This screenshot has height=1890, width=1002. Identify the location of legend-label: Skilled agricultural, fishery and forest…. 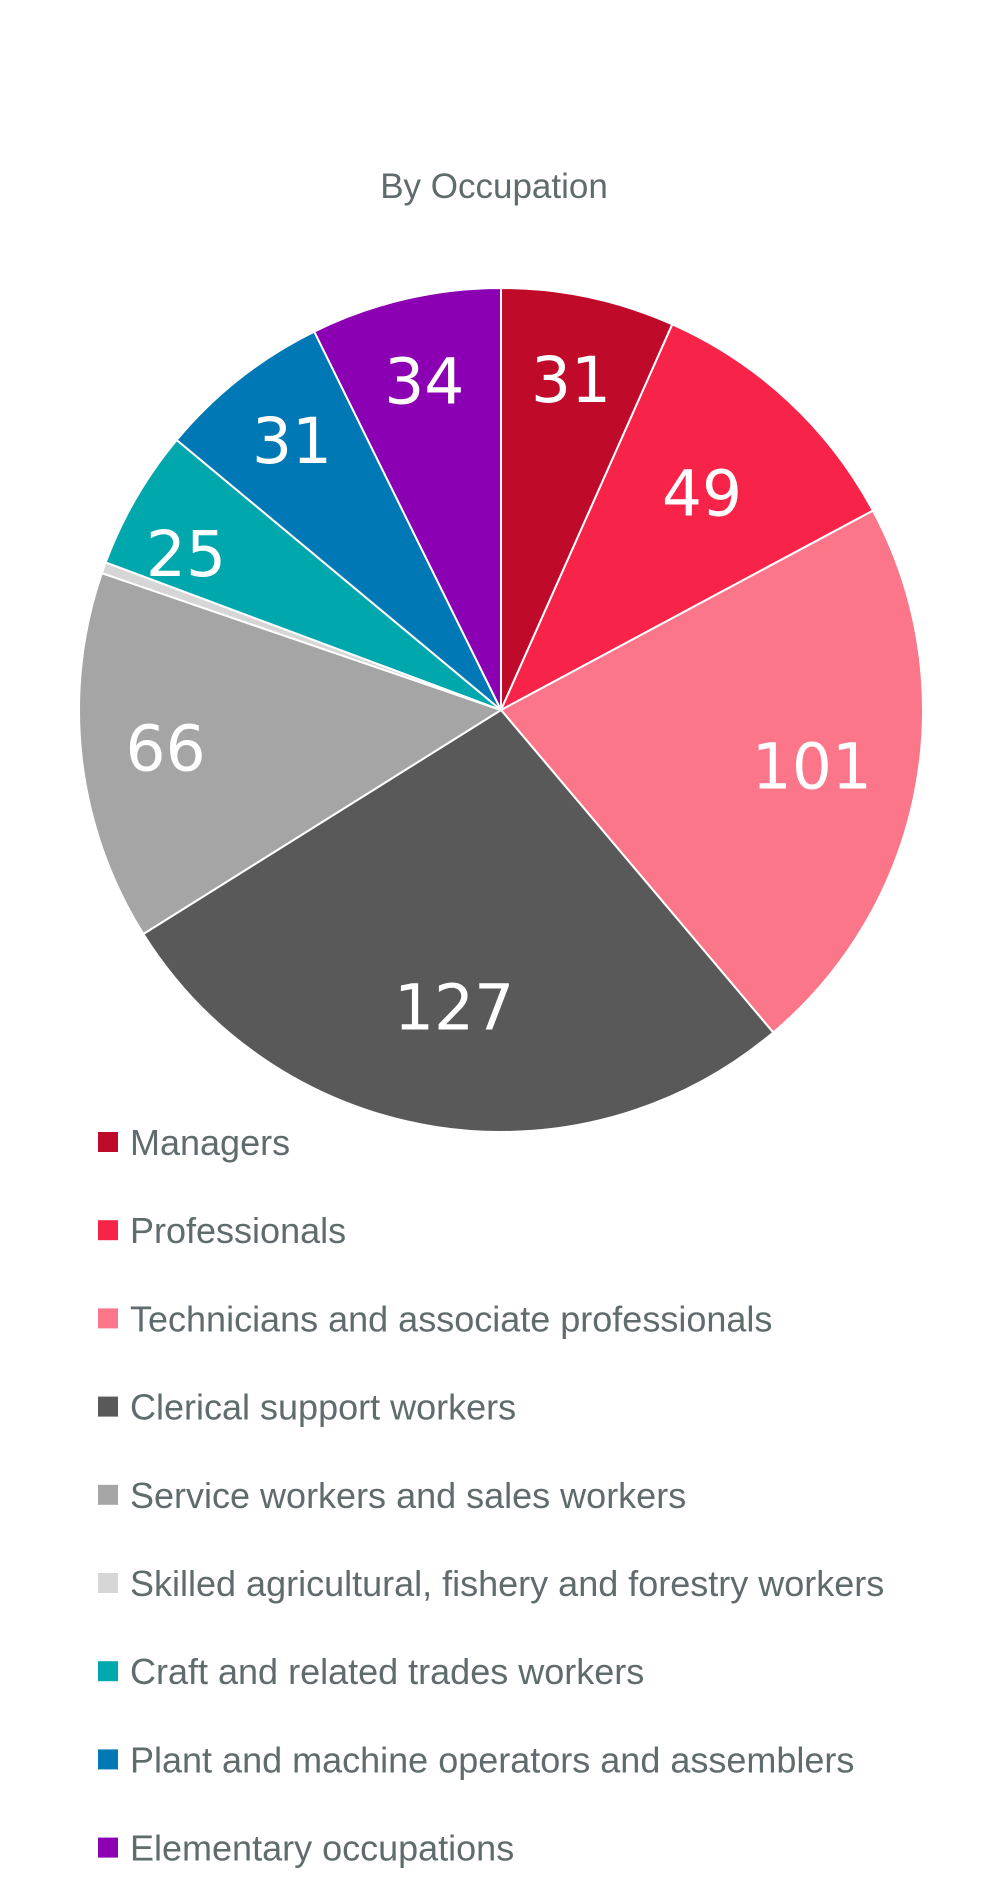
(507, 1583).